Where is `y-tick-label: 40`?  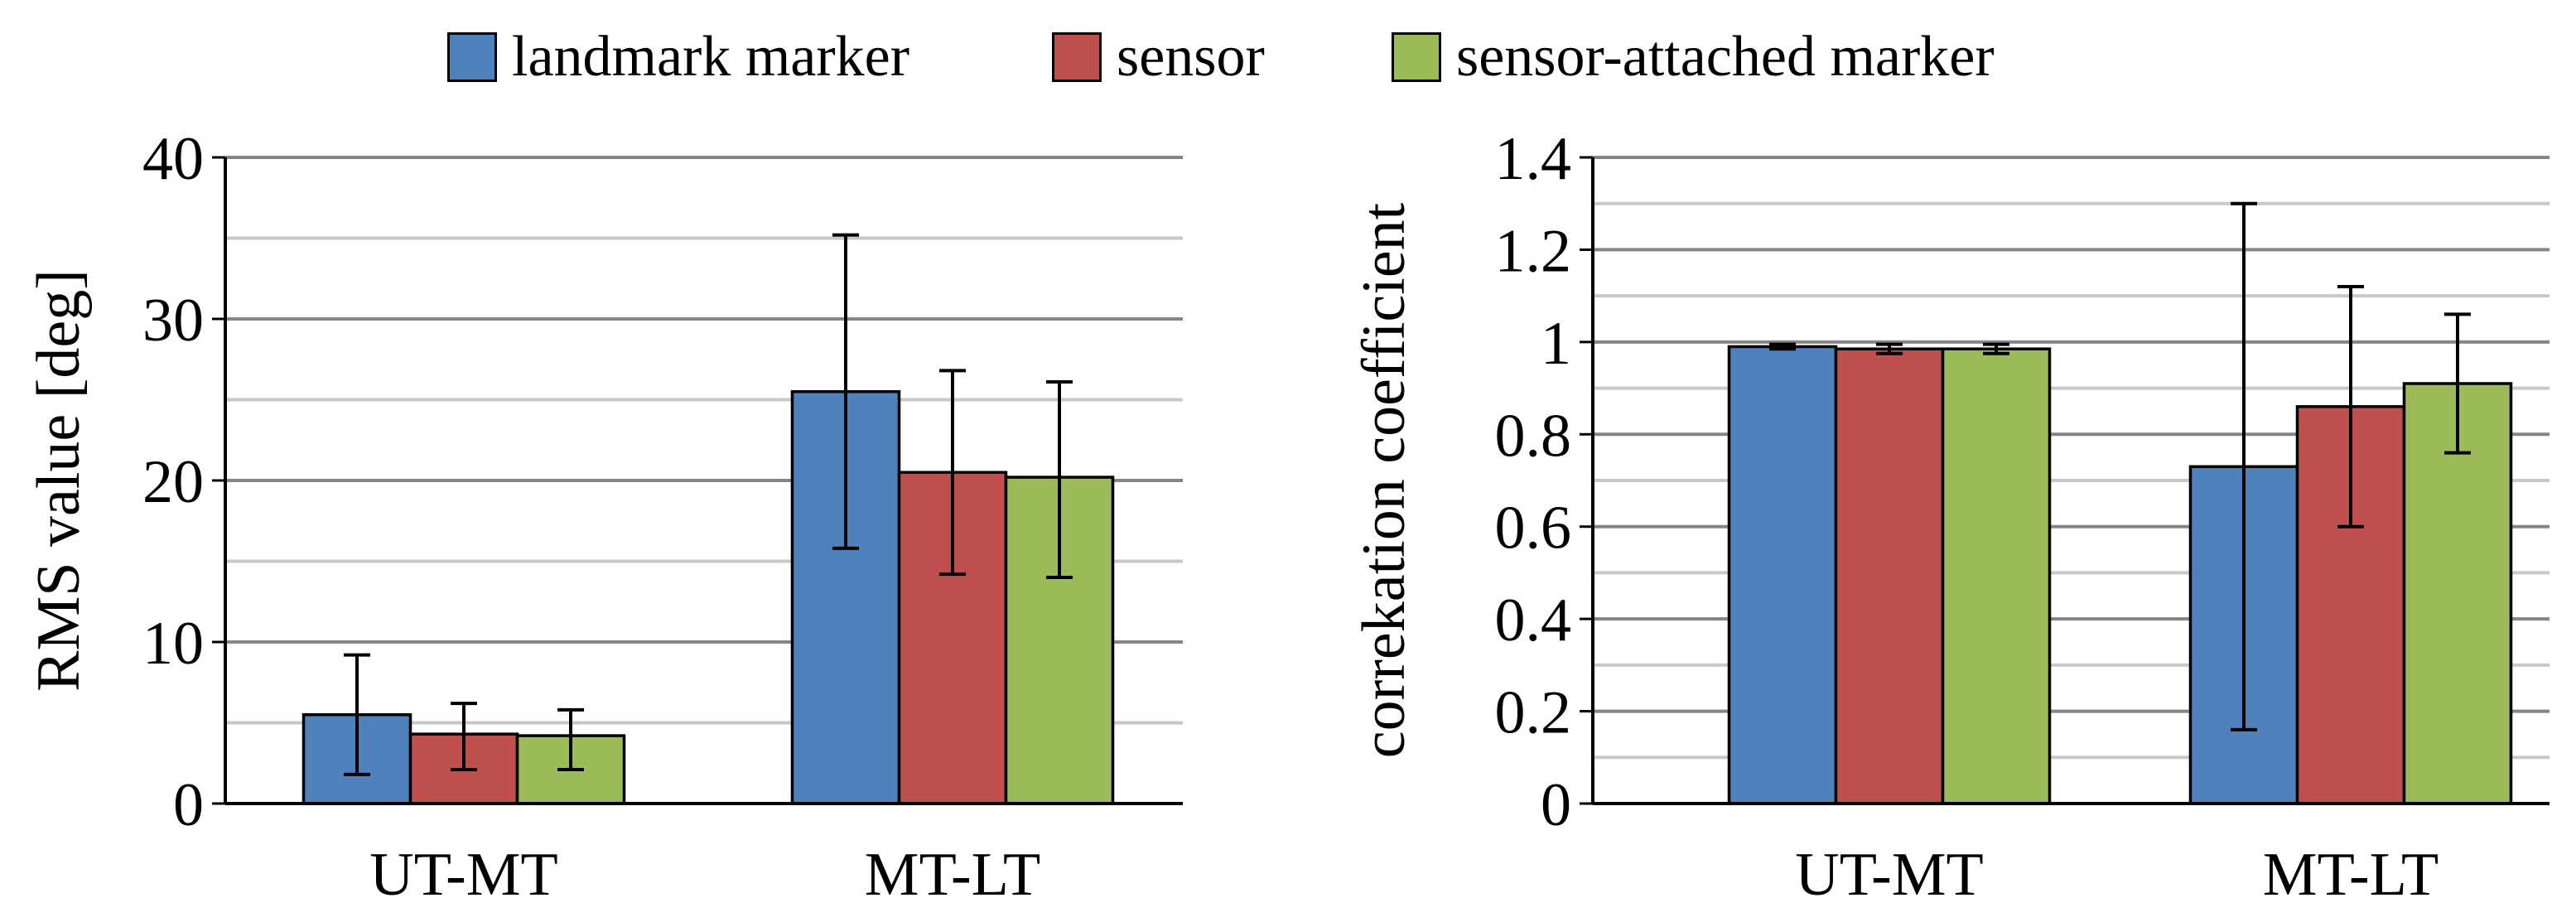
y-tick-label: 40 is located at coordinates (173, 159).